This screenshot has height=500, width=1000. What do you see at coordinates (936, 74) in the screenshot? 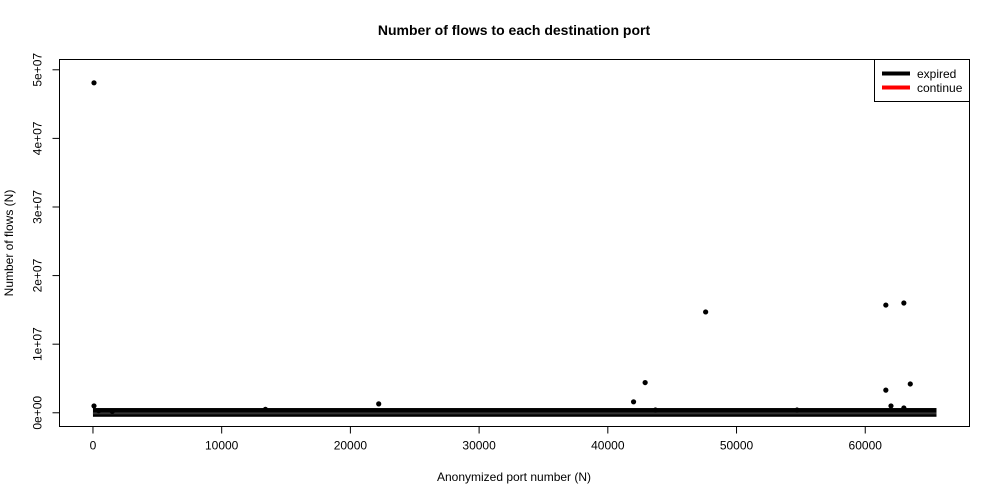
I see `legend-label-expired: expired` at bounding box center [936, 74].